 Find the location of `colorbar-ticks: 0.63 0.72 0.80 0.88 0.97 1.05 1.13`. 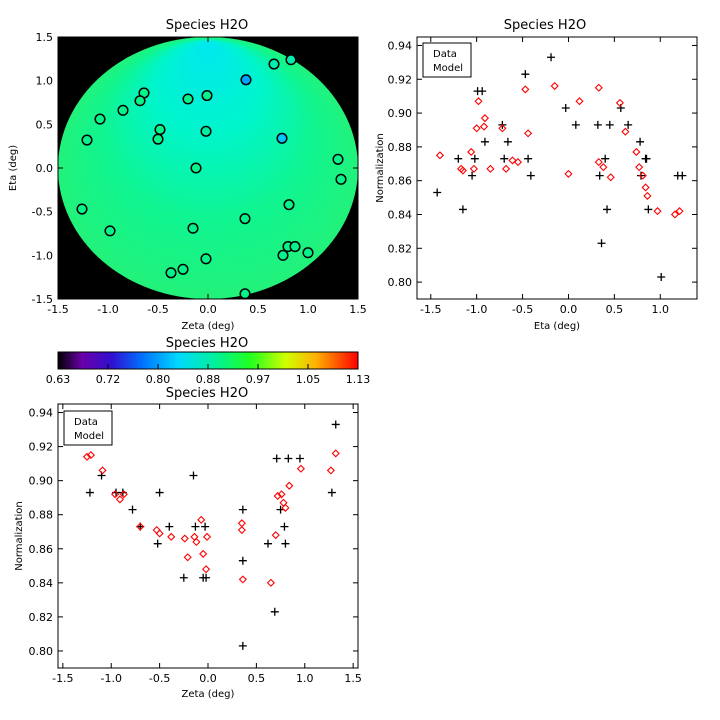

colorbar-ticks: 0.63 0.72 0.80 0.88 0.97 1.05 1.13 is located at coordinates (208, 375).